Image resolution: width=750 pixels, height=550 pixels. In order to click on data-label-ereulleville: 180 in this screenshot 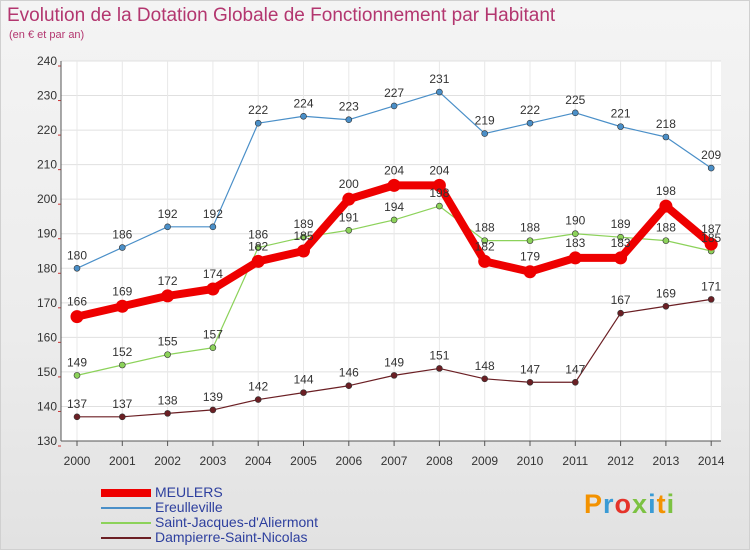, I will do `click(77, 255)`.